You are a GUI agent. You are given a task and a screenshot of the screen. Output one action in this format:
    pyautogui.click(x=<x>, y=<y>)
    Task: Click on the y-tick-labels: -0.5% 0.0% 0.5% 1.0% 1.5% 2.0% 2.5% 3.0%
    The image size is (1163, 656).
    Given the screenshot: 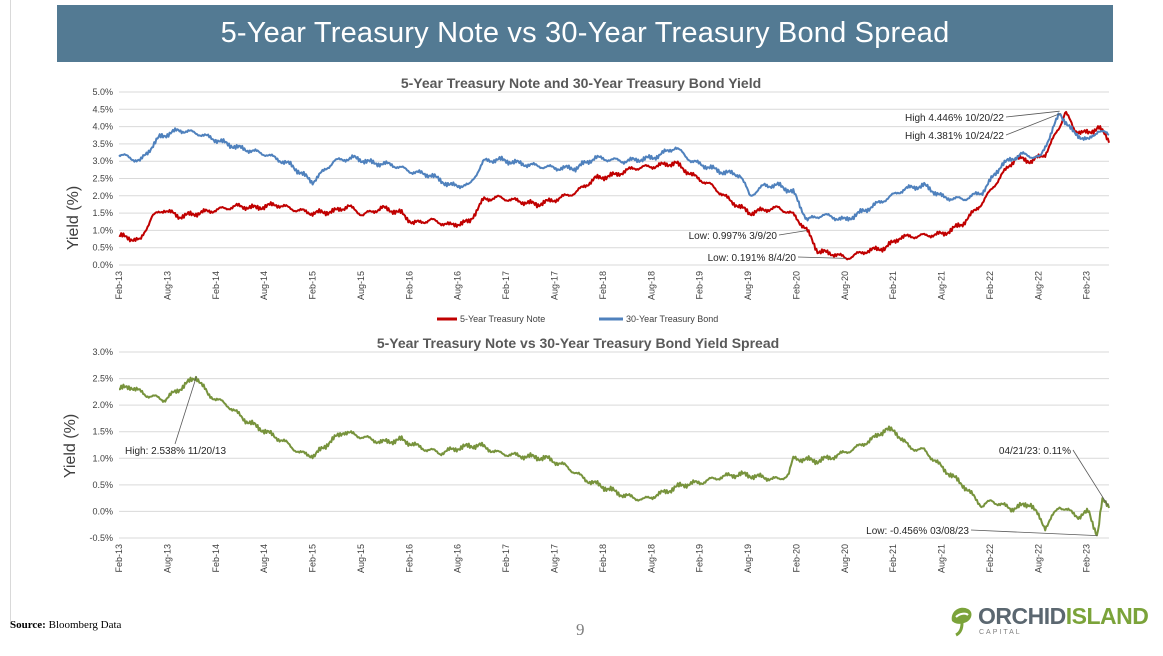 What is the action you would take?
    pyautogui.click(x=101, y=445)
    